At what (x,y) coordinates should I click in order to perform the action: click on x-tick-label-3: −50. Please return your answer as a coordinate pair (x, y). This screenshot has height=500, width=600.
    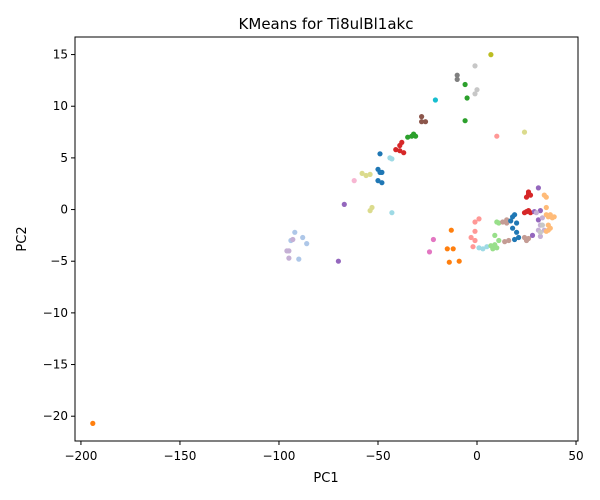
    Looking at the image, I should click on (377, 456).